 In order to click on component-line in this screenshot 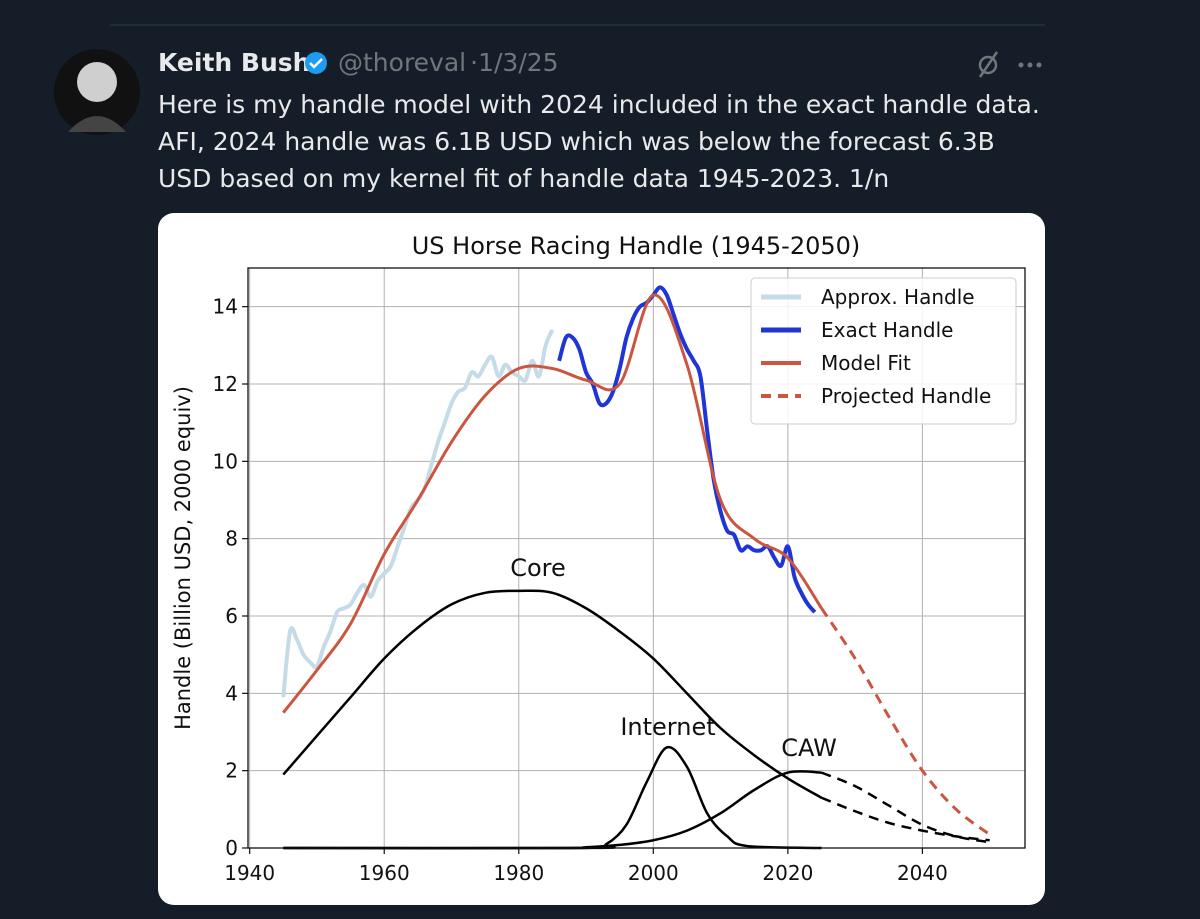, I will do `click(552, 694)`.